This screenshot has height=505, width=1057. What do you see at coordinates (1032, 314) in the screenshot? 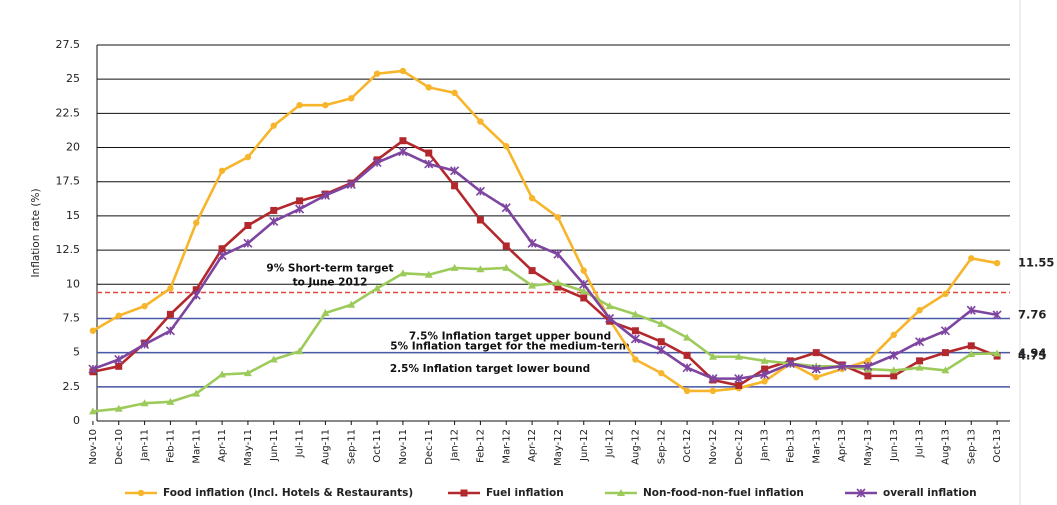
I see `end-label: 7.76` at bounding box center [1032, 314].